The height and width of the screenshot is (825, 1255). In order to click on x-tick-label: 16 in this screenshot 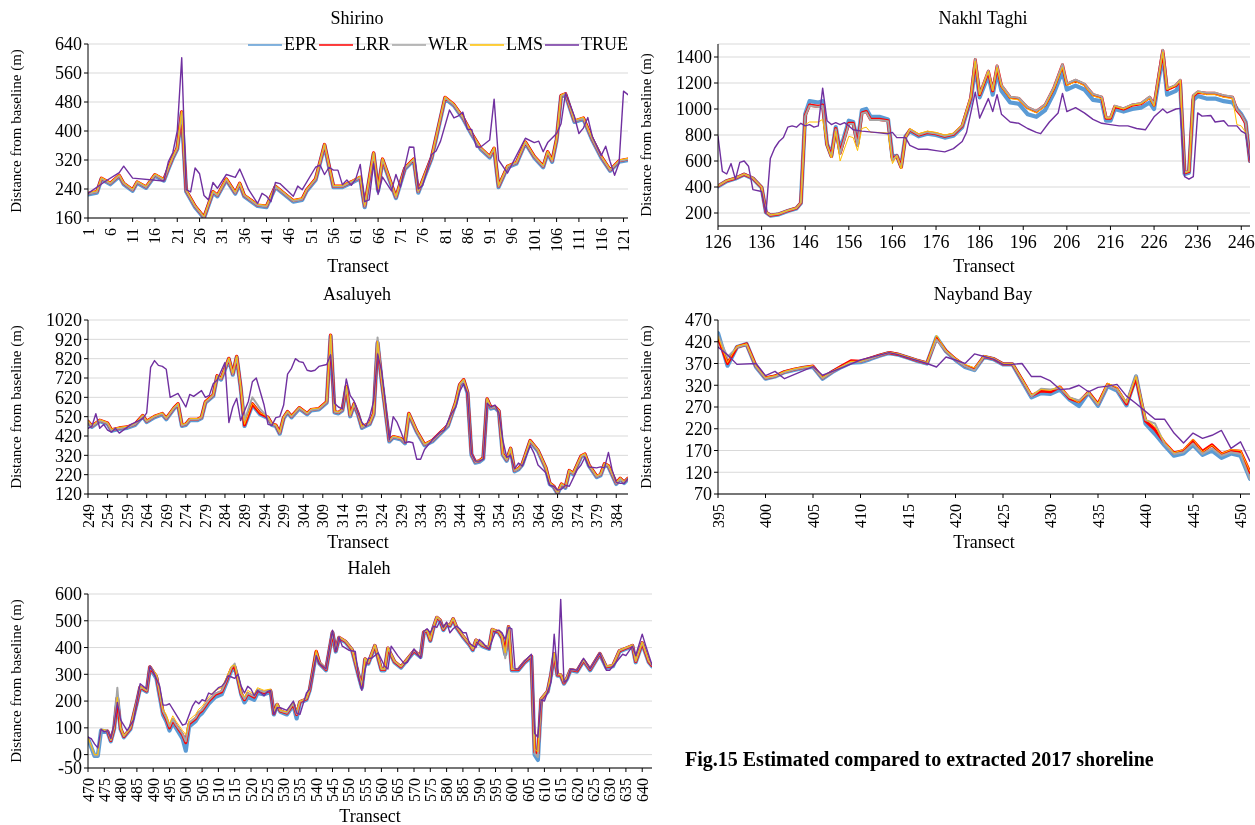, I will do `click(155, 236)`.